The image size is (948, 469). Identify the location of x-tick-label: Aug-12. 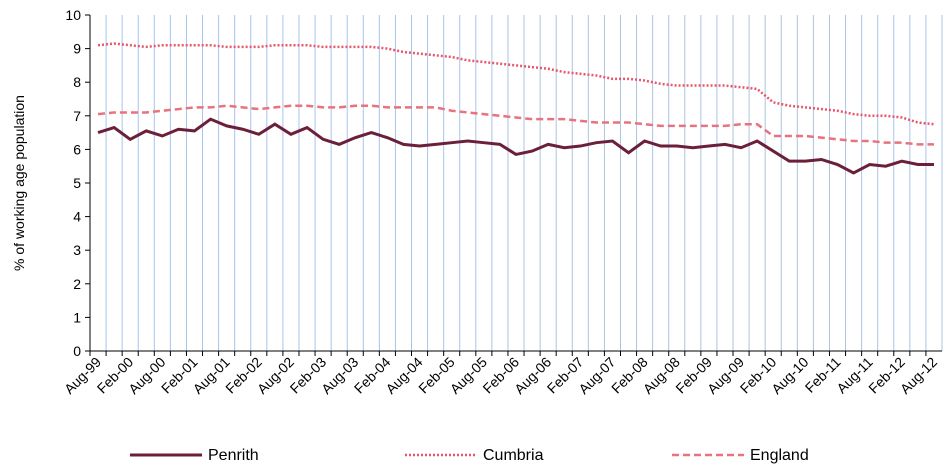
(918, 375).